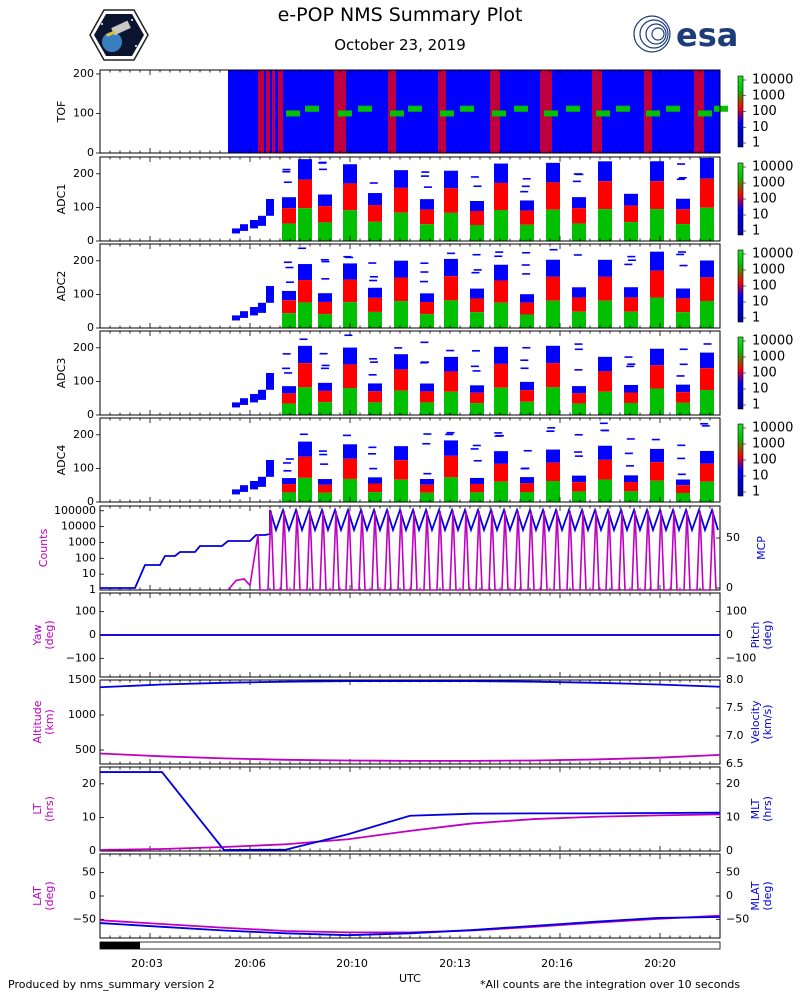  What do you see at coordinates (756, 231) in the screenshot?
I see `colorbar-tick-label: 1` at bounding box center [756, 231].